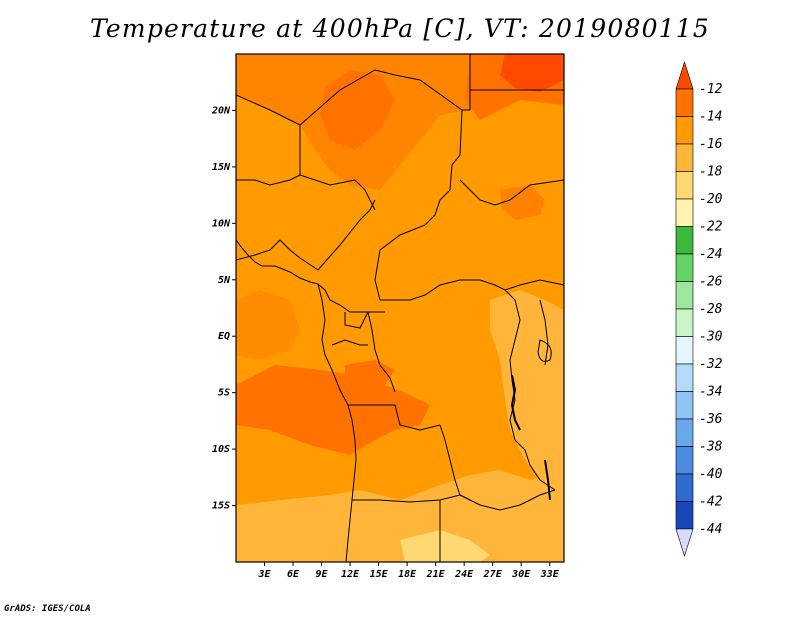 Image resolution: width=800 pixels, height=618 pixels. Describe the element at coordinates (522, 202) in the screenshot. I see `field-warm-sudan` at that location.